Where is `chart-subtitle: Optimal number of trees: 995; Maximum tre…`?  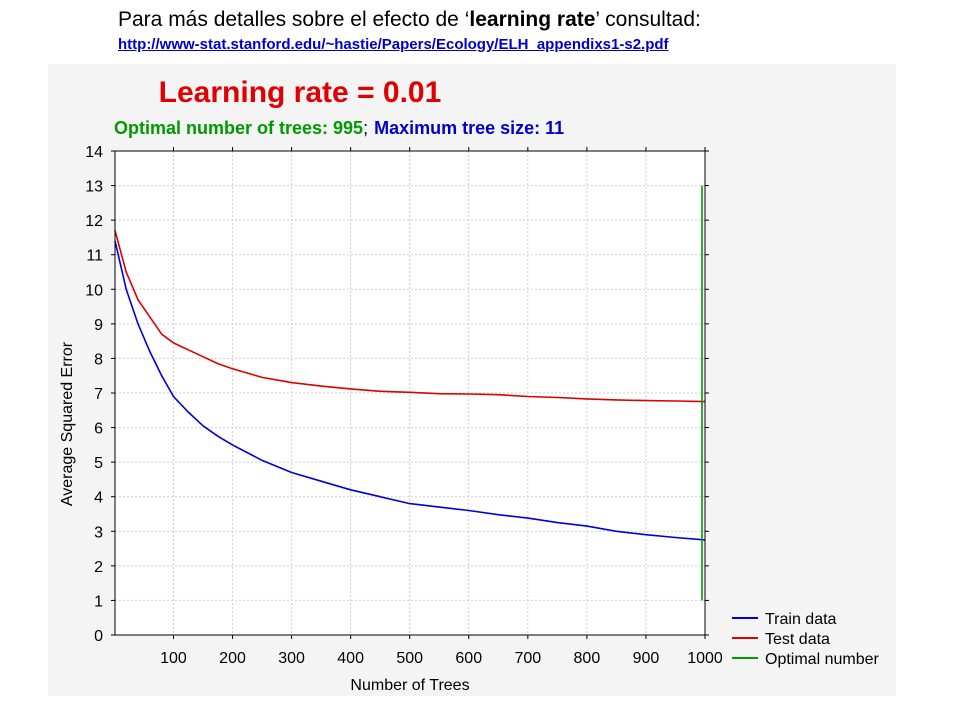 chart-subtitle: Optimal number of trees: 995; Maximum tre… is located at coordinates (339, 128).